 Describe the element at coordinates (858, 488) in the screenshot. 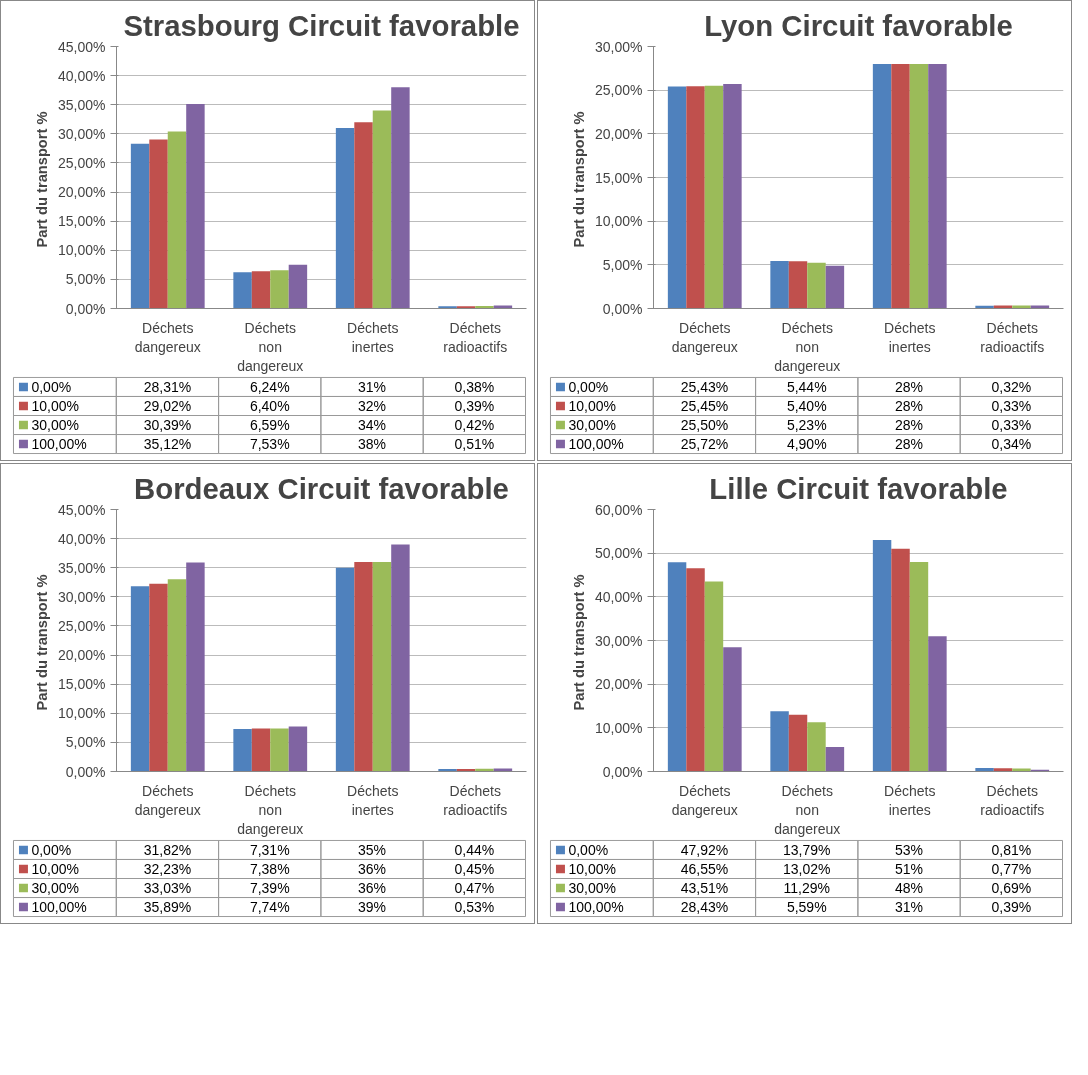

I see `chart-title: Lille Circuit favorable` at that location.